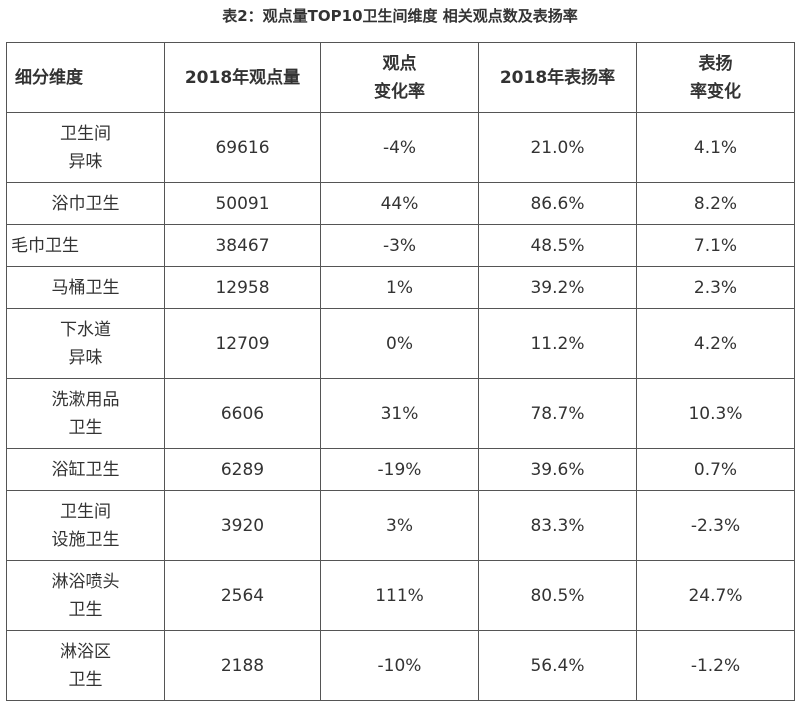 This screenshot has height=715, width=800. Describe the element at coordinates (715, 469) in the screenshot. I see `cell-praise-change: 0.7%` at that location.